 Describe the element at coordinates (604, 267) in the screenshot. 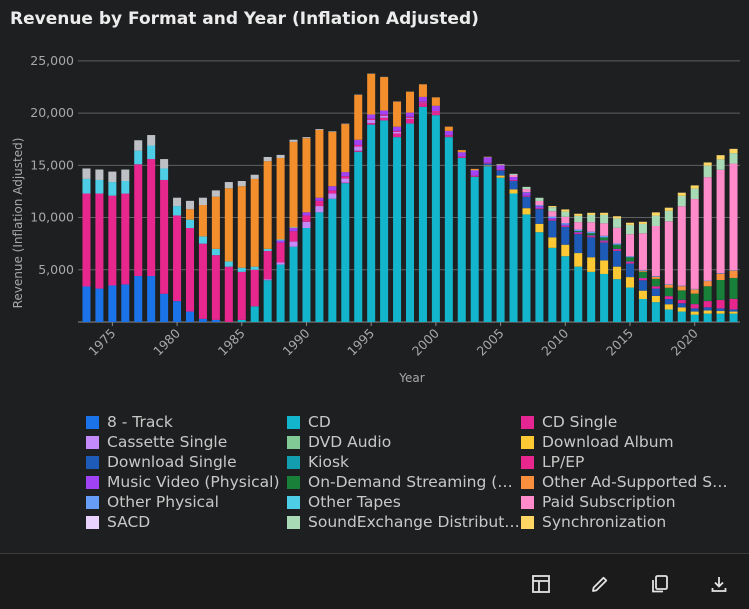

I see `bar-stack-2013` at that location.